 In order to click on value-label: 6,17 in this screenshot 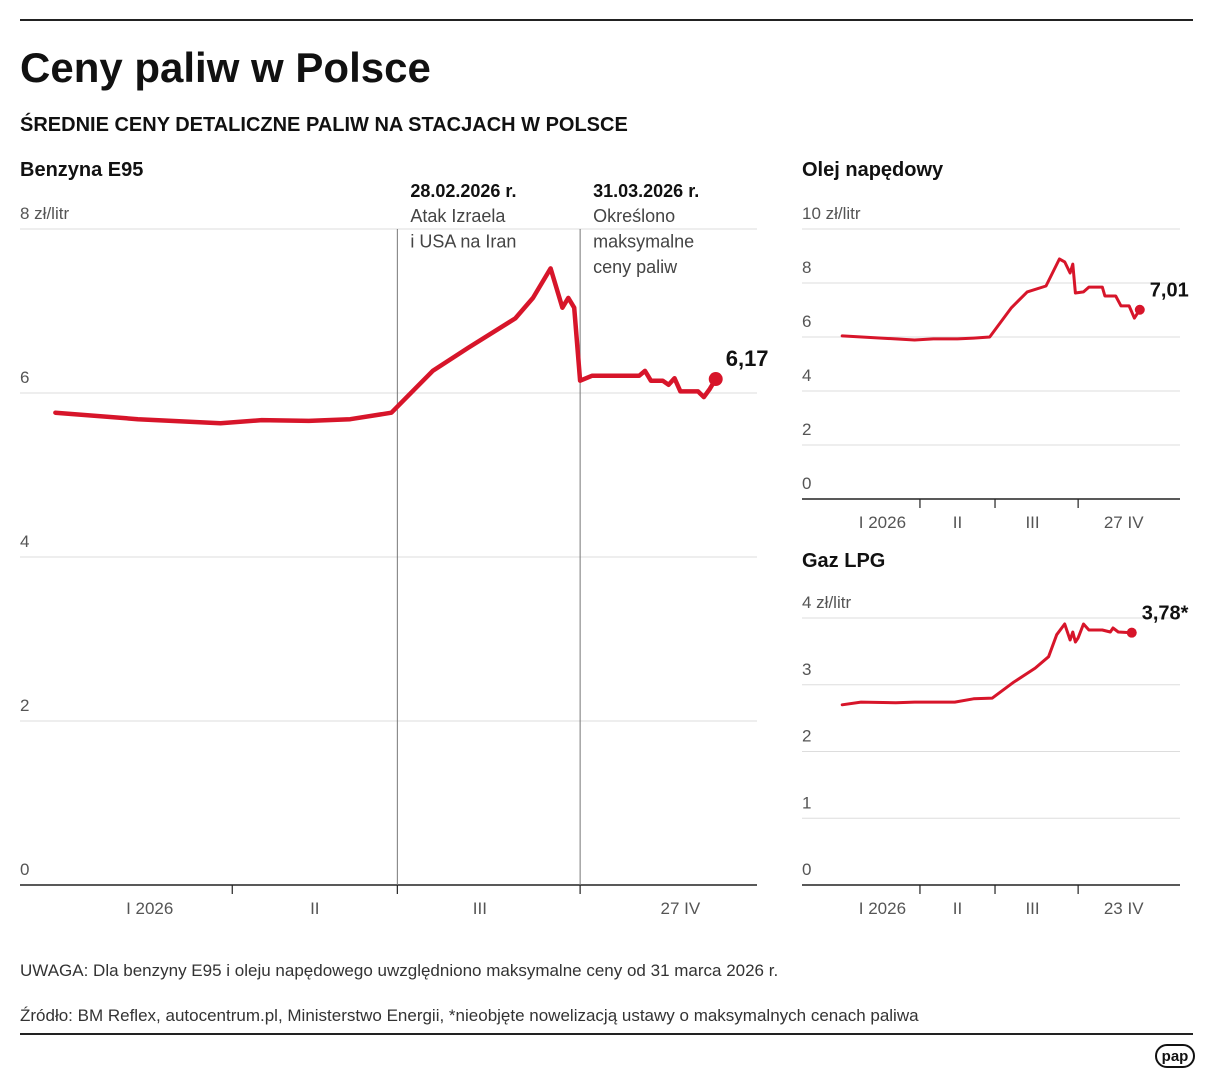, I will do `click(747, 358)`.